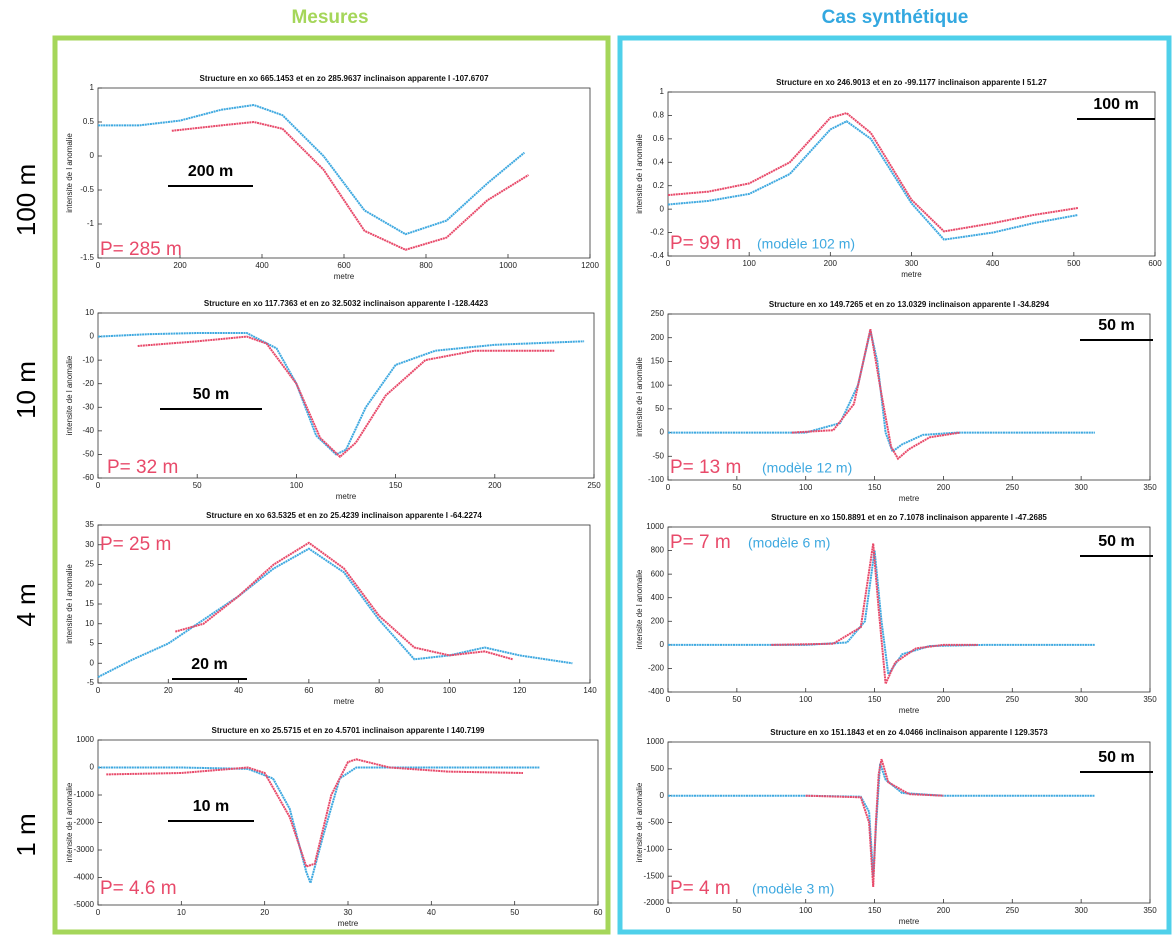 The height and width of the screenshot is (935, 1173). I want to click on depth-label: P= 32 m, so click(142, 467).